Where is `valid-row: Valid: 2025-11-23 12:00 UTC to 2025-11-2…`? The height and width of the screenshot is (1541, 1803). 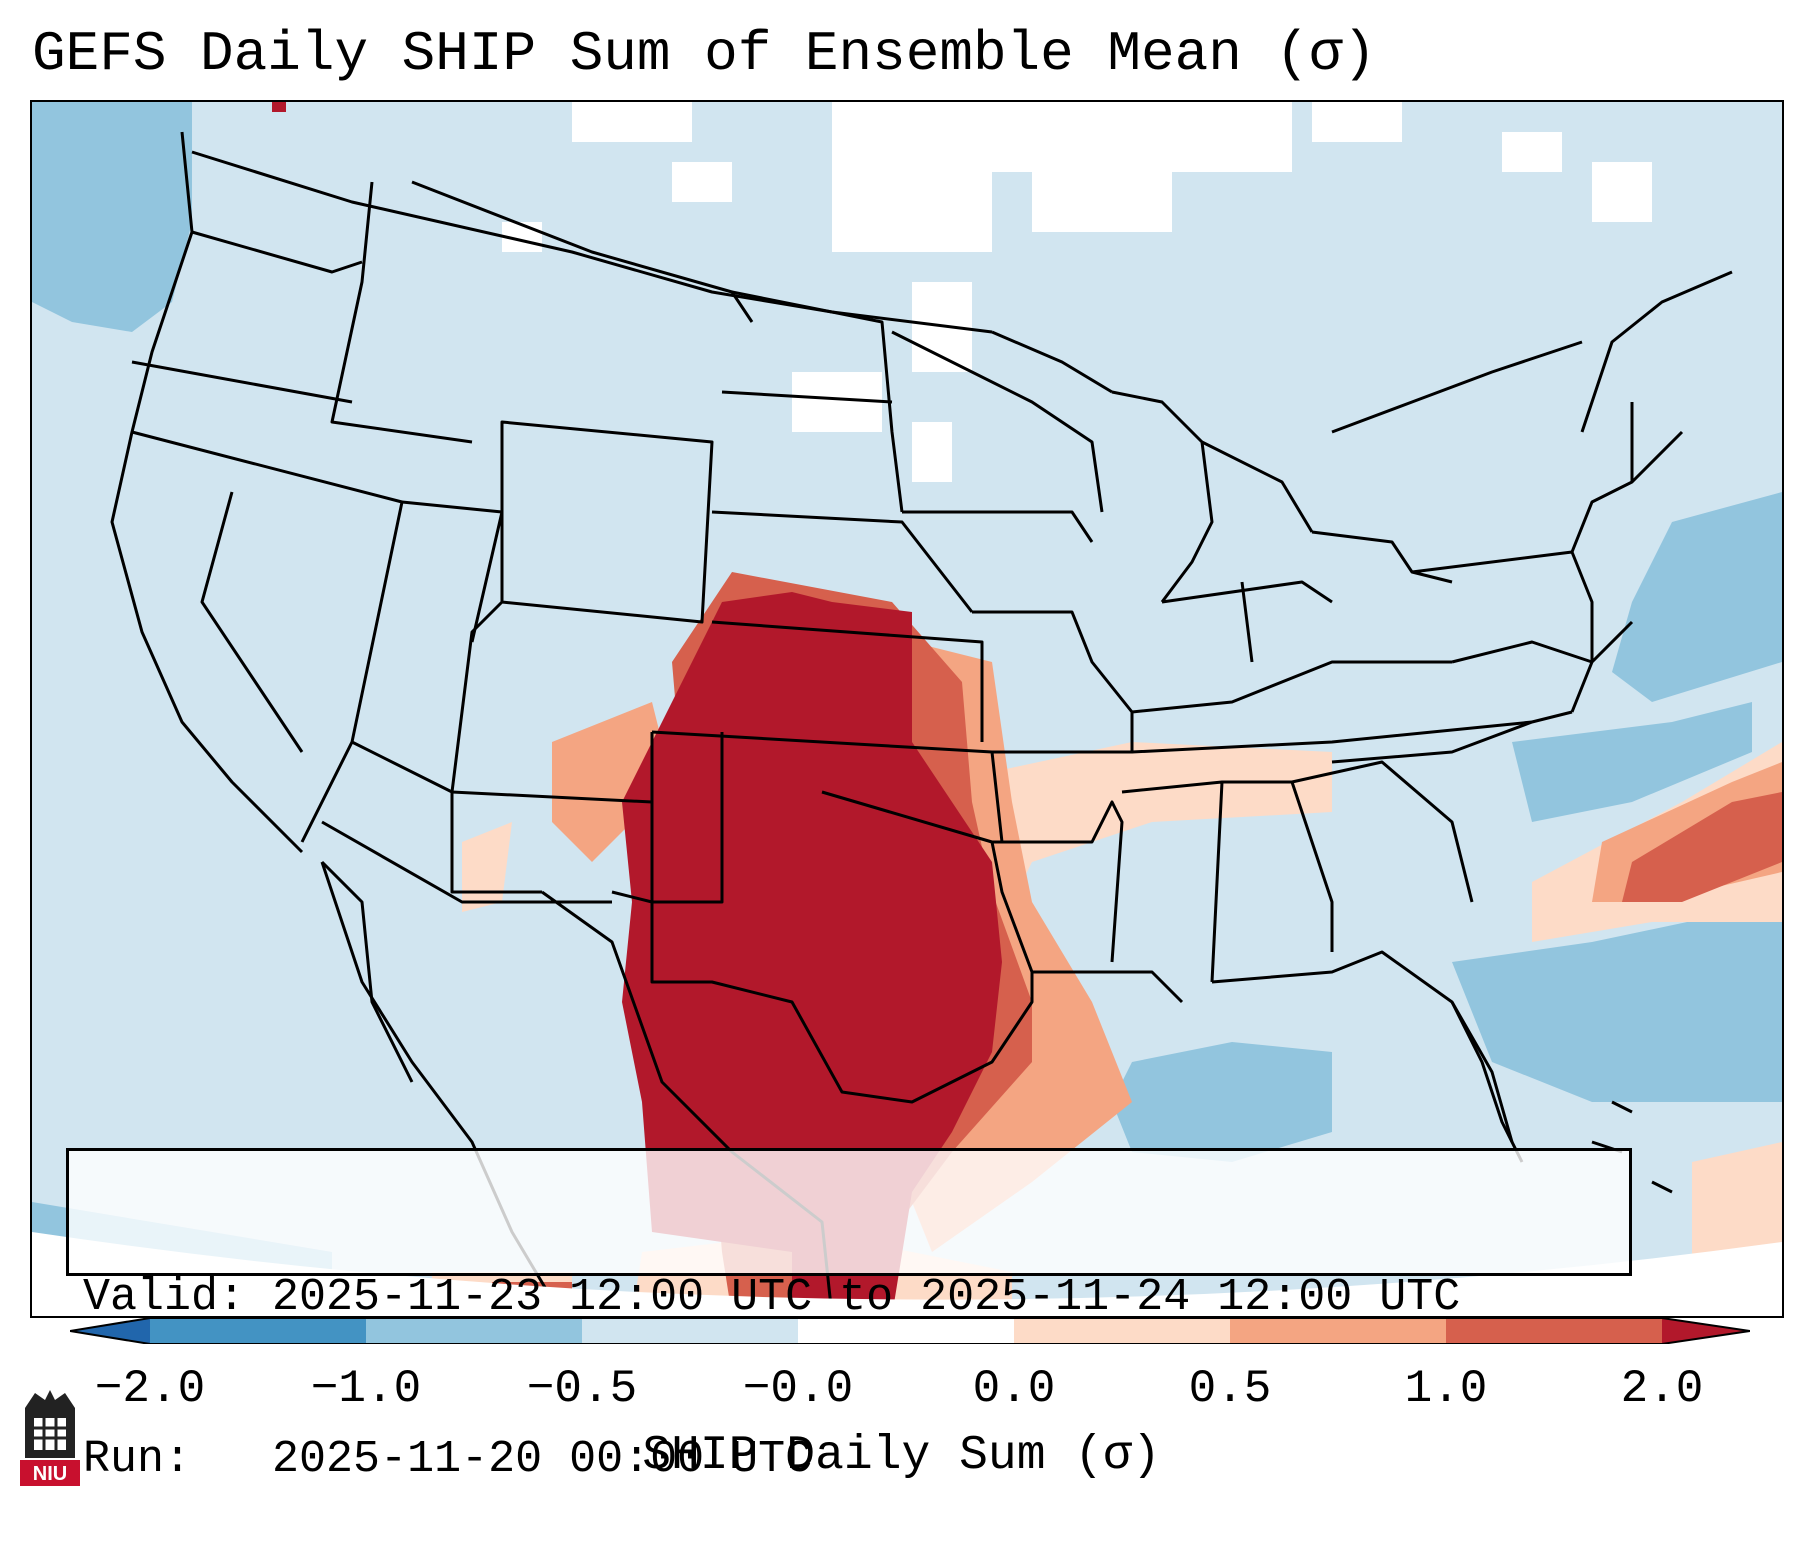 valid-row: Valid: 2025-11-23 12:00 UTC to 2025-11-2… is located at coordinates (849, 1298).